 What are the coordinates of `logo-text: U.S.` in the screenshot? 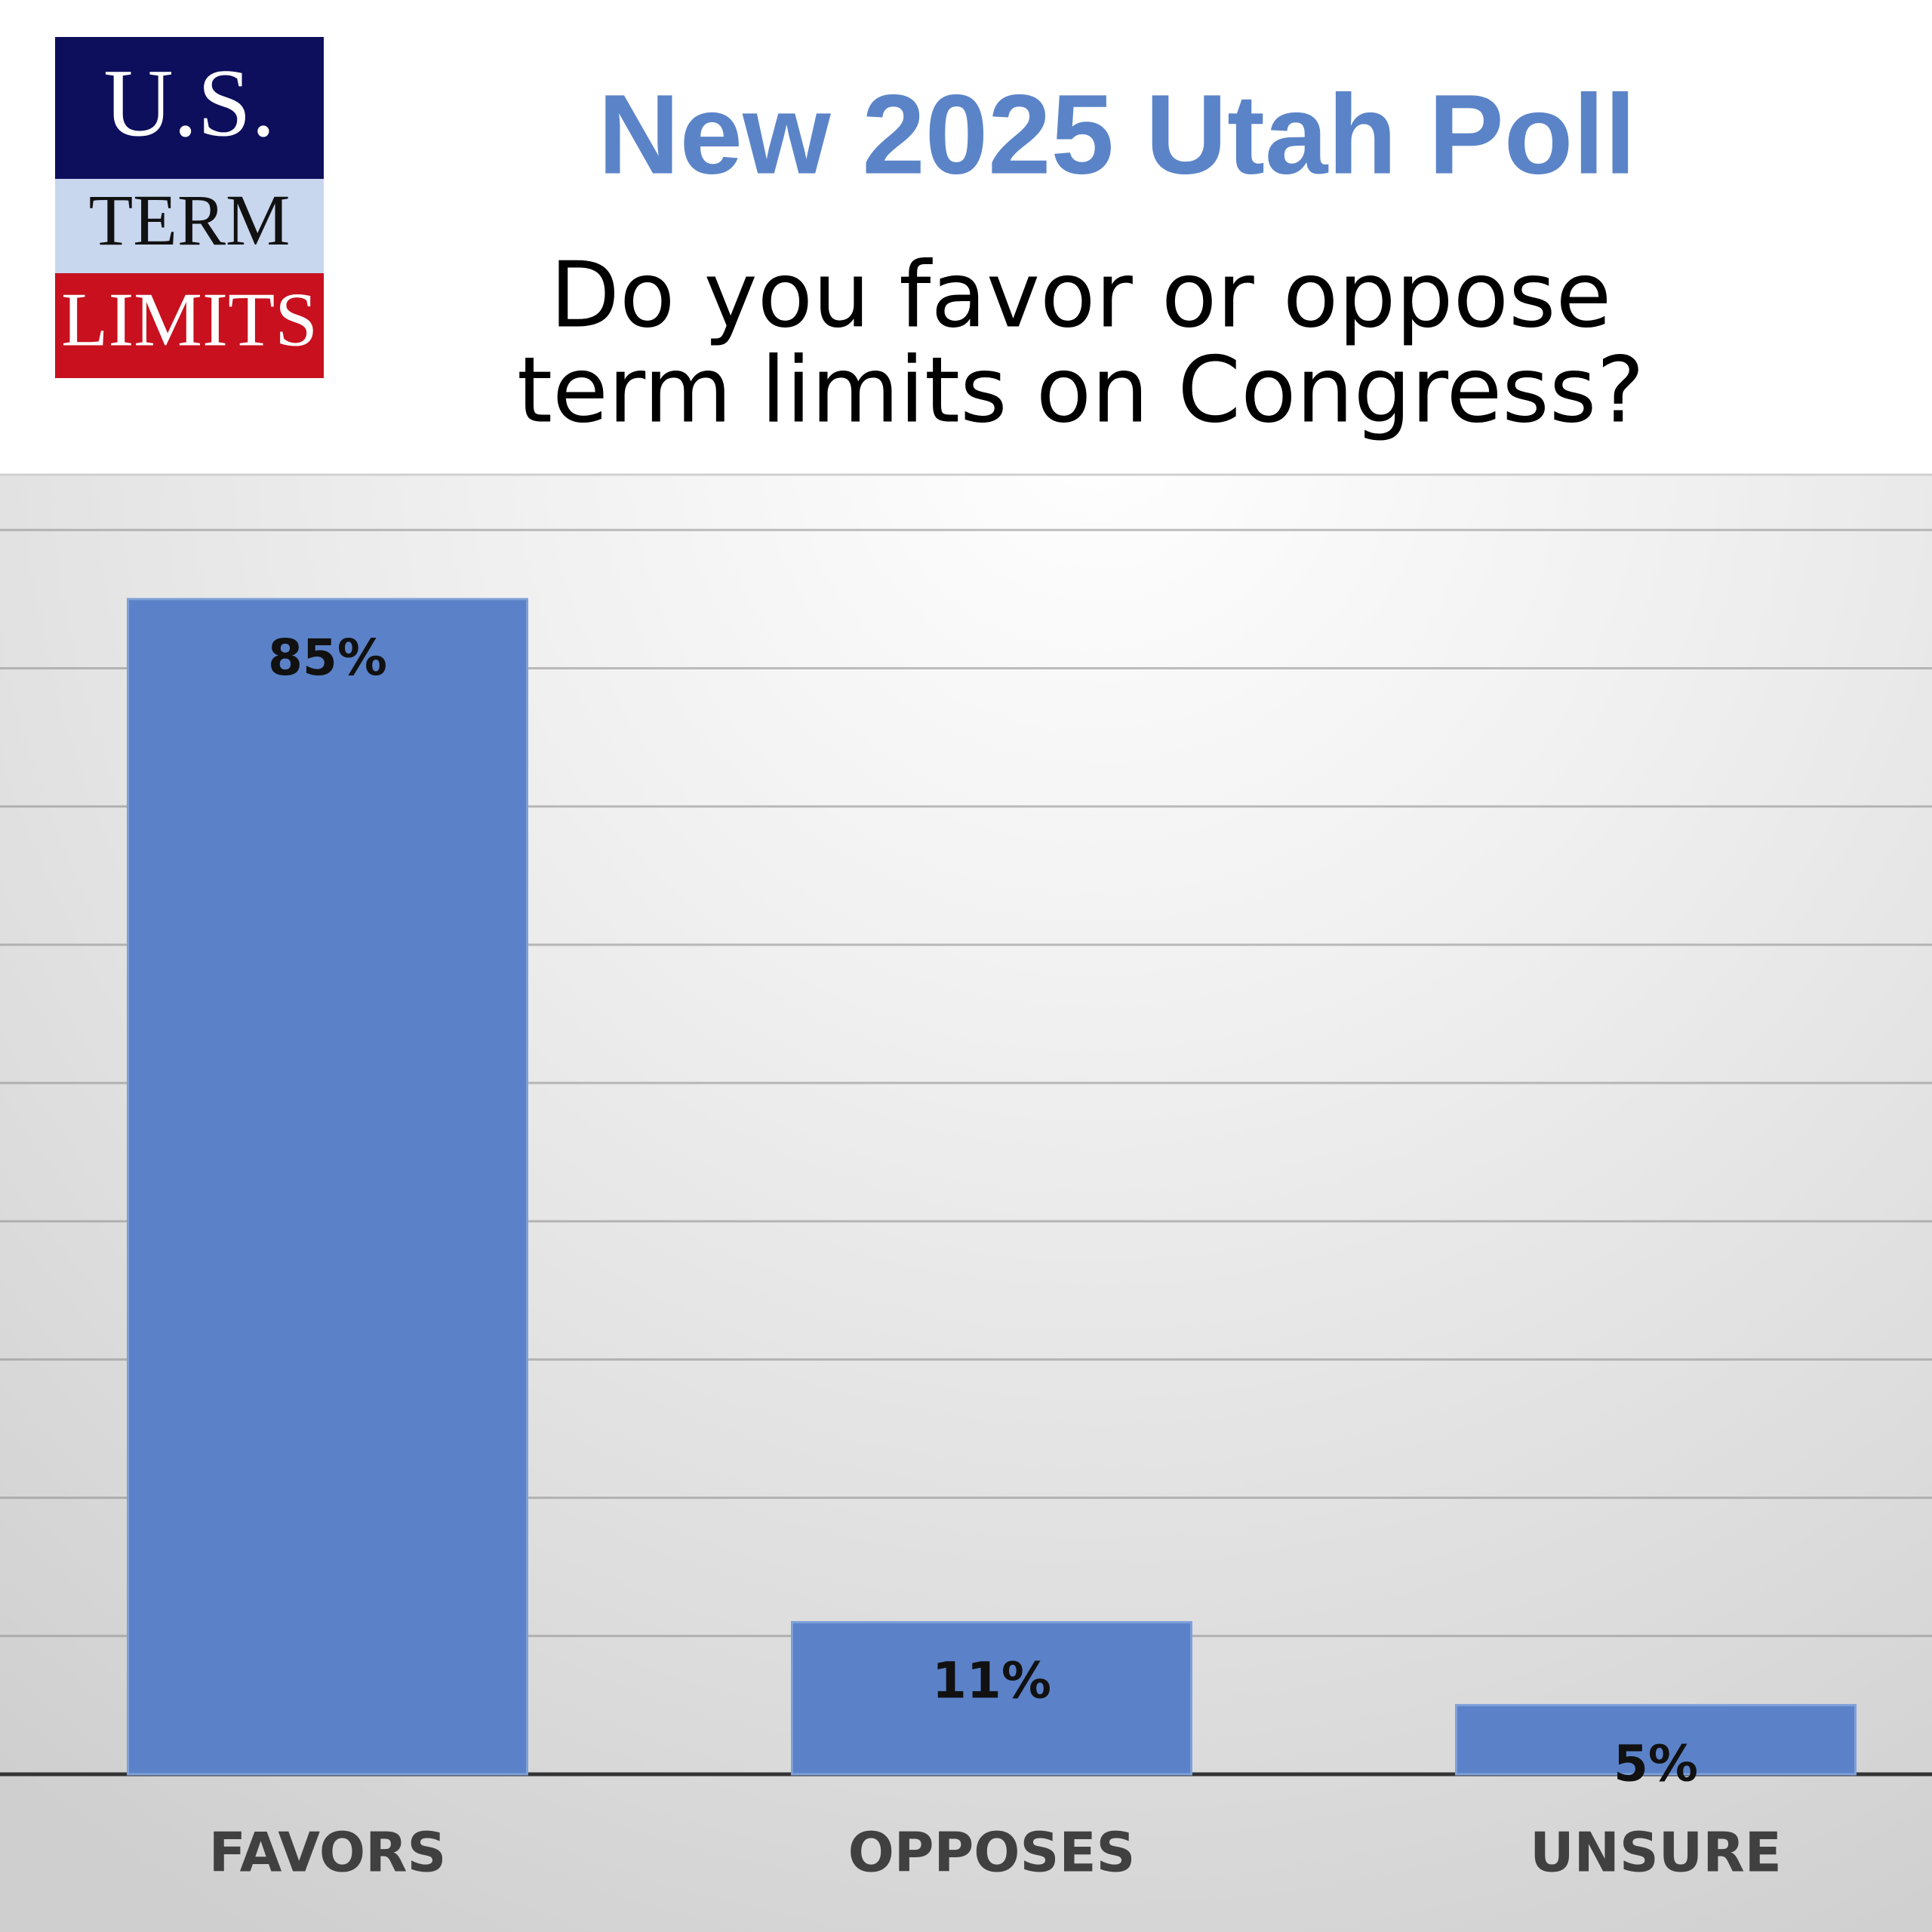 It's located at (189, 102).